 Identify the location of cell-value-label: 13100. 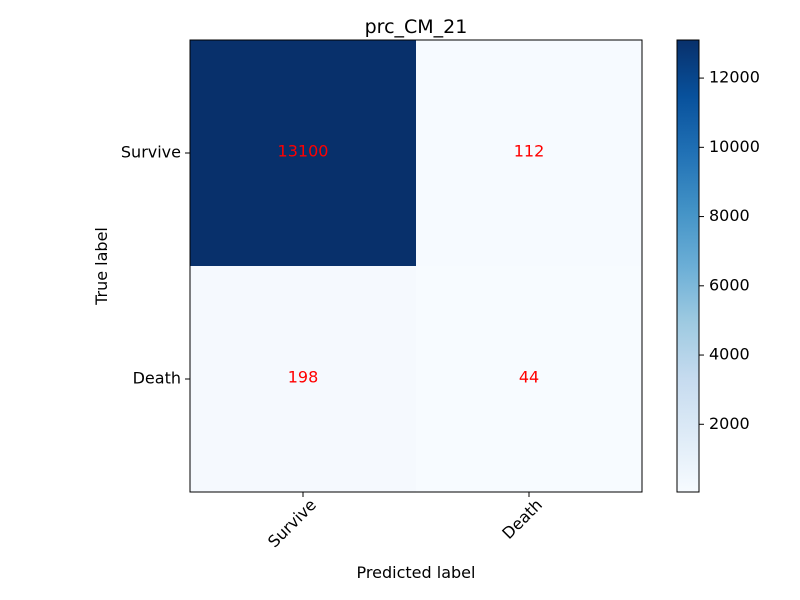
(303, 151).